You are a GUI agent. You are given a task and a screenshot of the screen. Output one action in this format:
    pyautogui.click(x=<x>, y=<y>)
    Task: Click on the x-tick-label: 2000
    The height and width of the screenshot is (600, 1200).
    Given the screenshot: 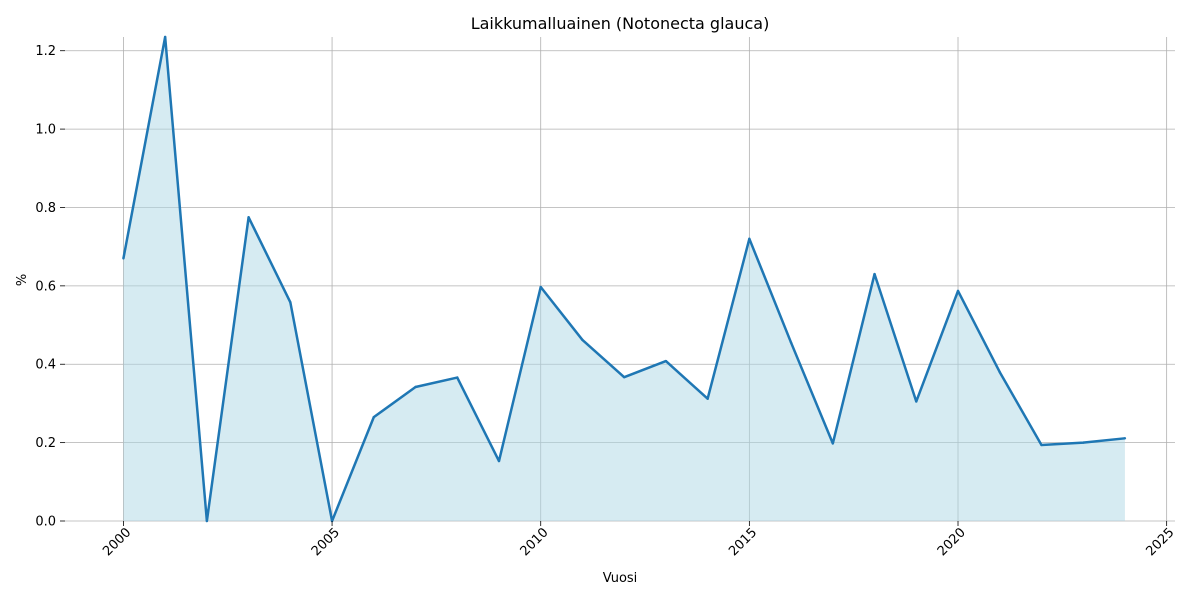 What is the action you would take?
    pyautogui.click(x=117, y=542)
    